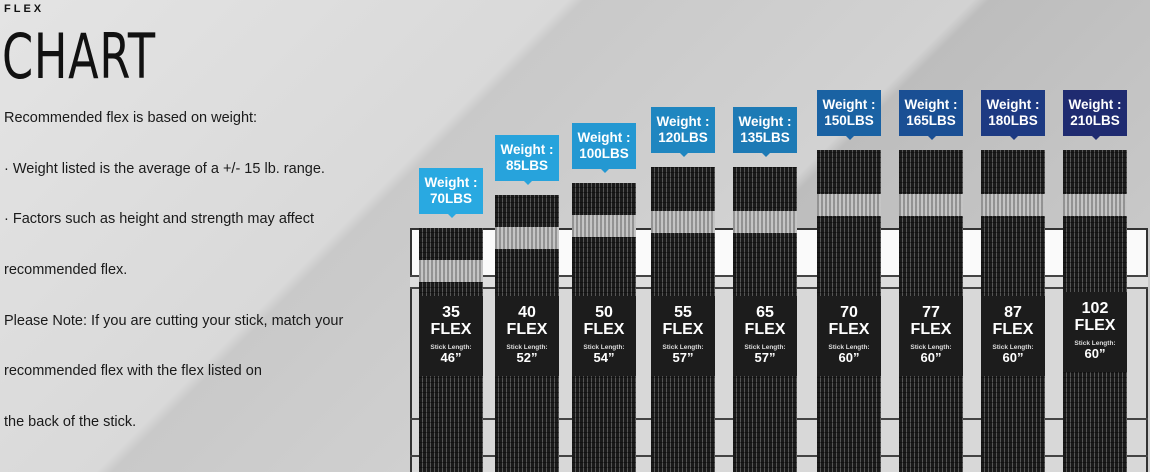 The image size is (1150, 472). What do you see at coordinates (66, 270) in the screenshot?
I see `bullet-factors-cont: recommended flex.` at bounding box center [66, 270].